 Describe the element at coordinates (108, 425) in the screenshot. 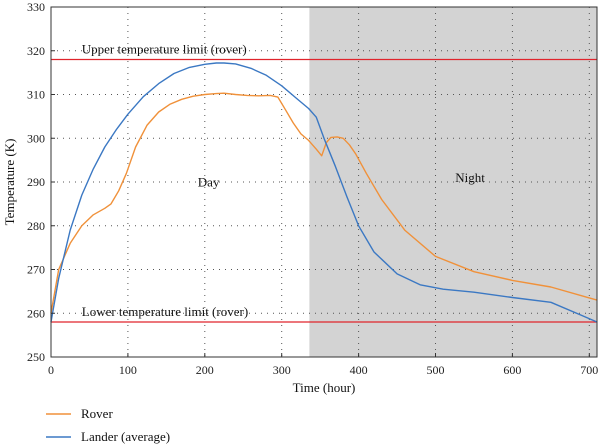

I see `legend: Rover Lander (average)` at that location.